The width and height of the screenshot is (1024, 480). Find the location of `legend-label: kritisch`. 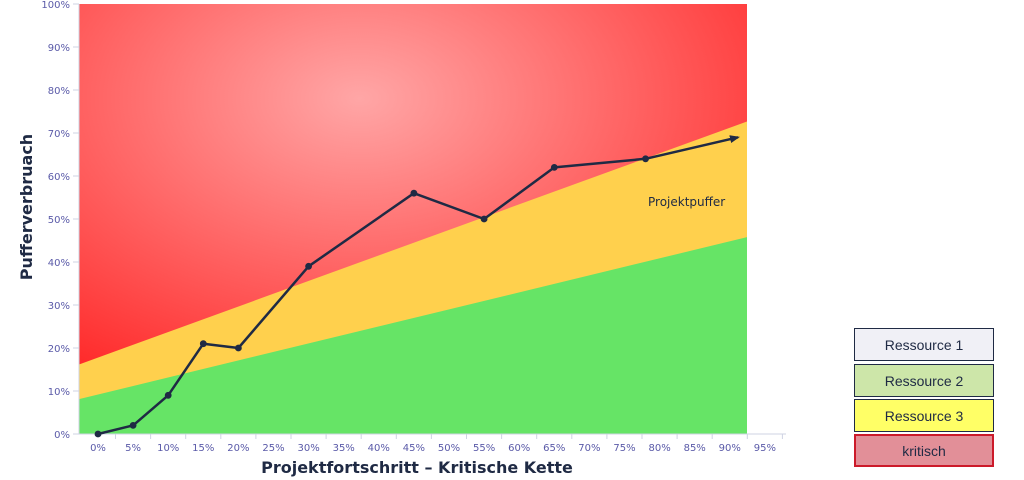

legend-label: kritisch is located at coordinates (924, 450).